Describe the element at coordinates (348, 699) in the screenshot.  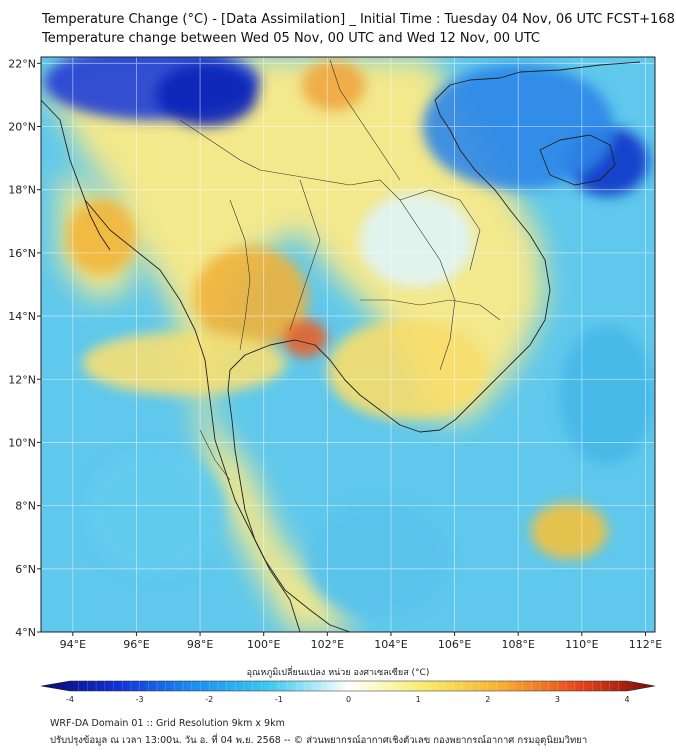
I see `colorbar-tick-label: 0` at that location.